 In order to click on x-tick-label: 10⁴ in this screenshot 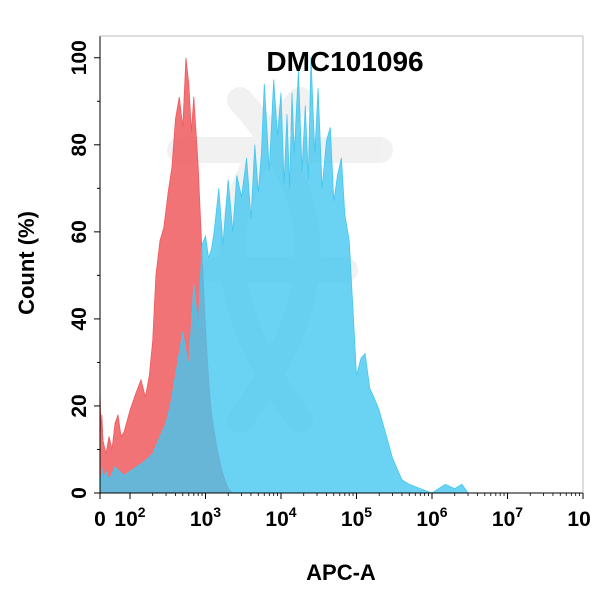, I will do `click(280, 517)`.